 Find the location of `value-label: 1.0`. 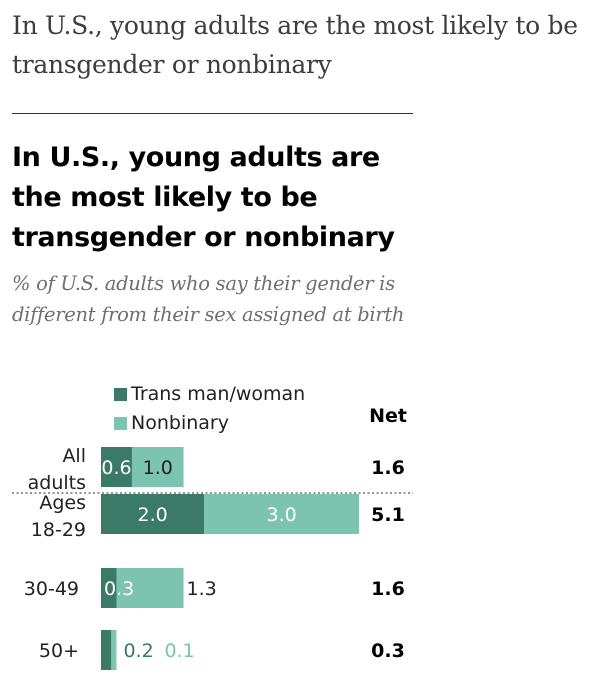

value-label: 1.0 is located at coordinates (158, 468).